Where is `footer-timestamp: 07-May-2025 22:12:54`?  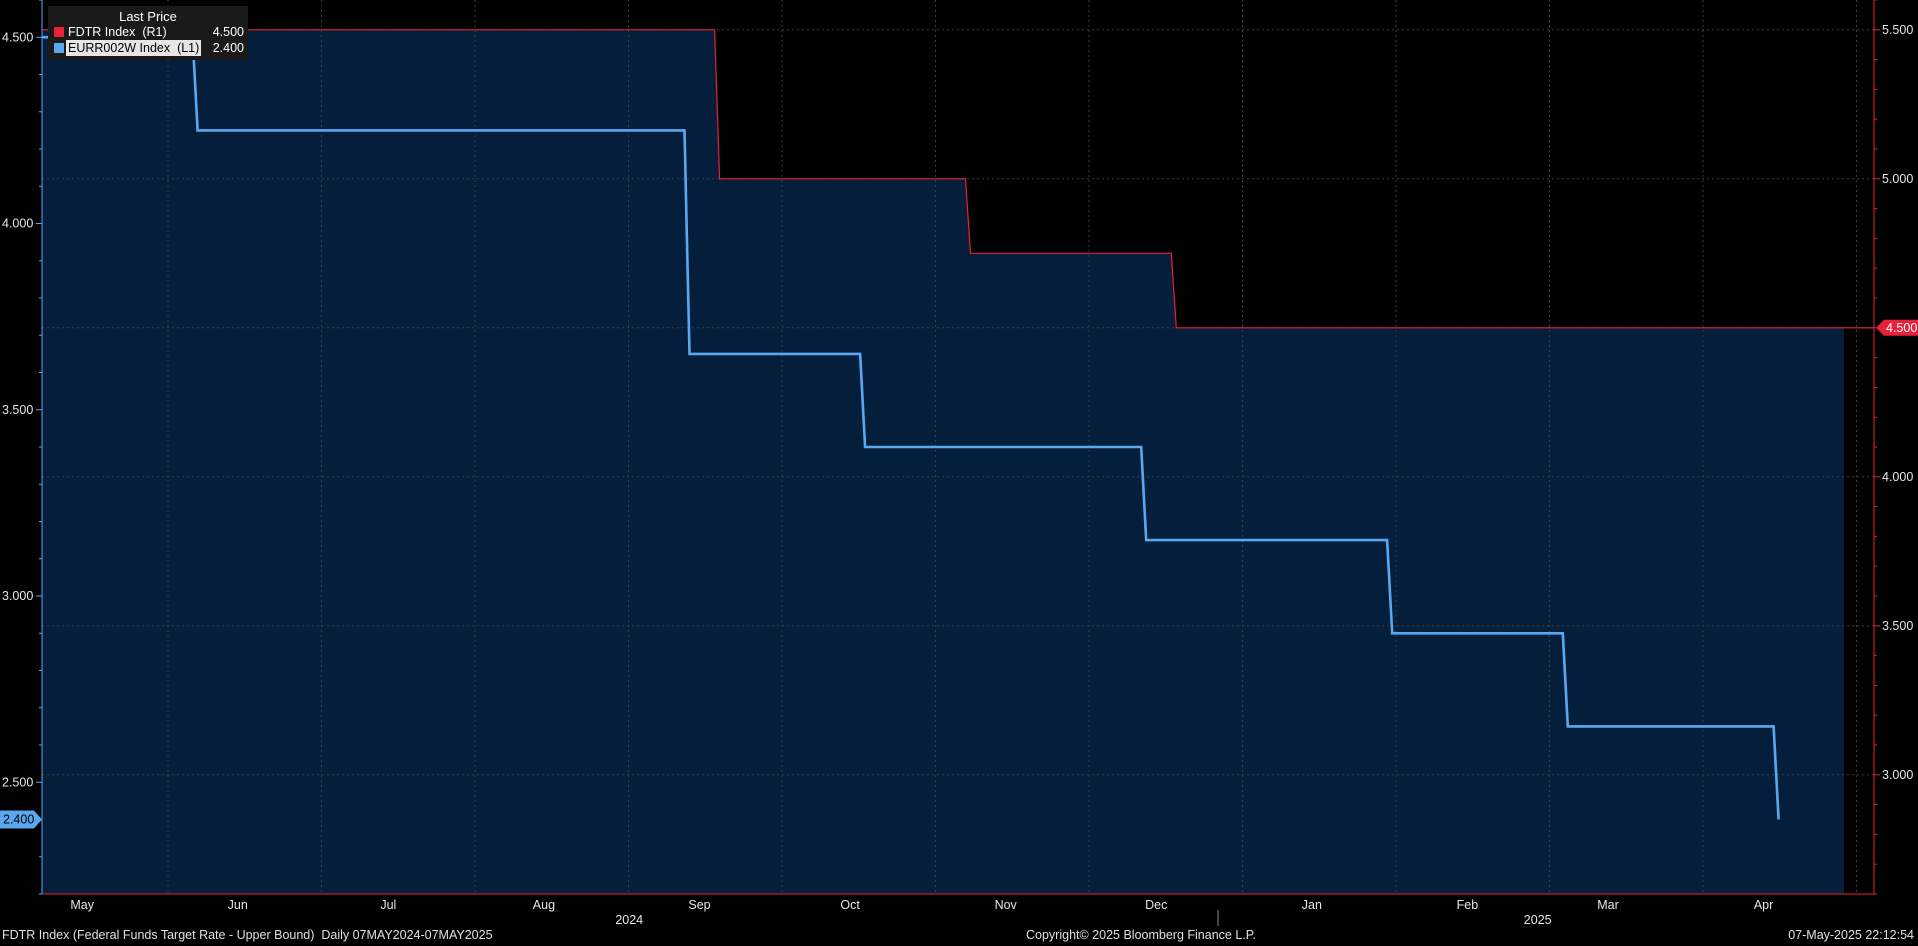
footer-timestamp: 07-May-2025 22:12:54 is located at coordinates (1851, 935).